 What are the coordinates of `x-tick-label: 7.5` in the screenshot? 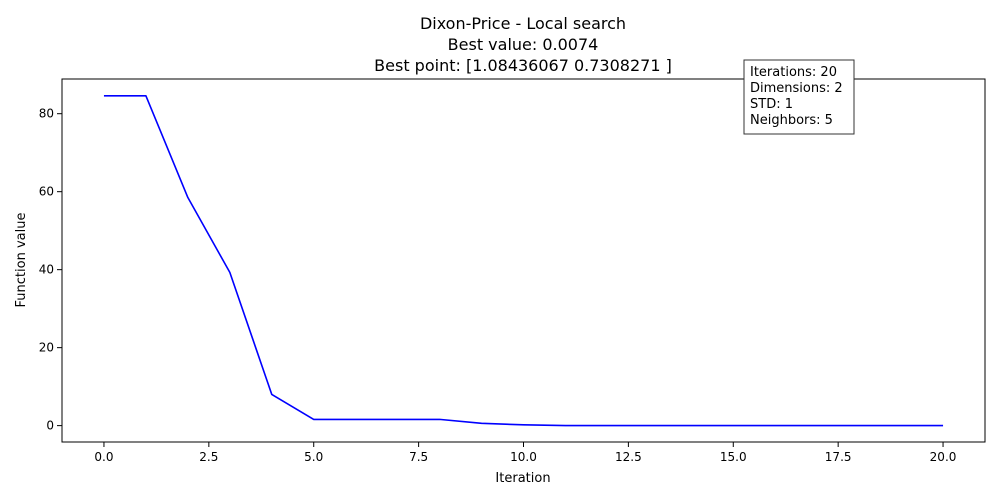 It's located at (418, 457).